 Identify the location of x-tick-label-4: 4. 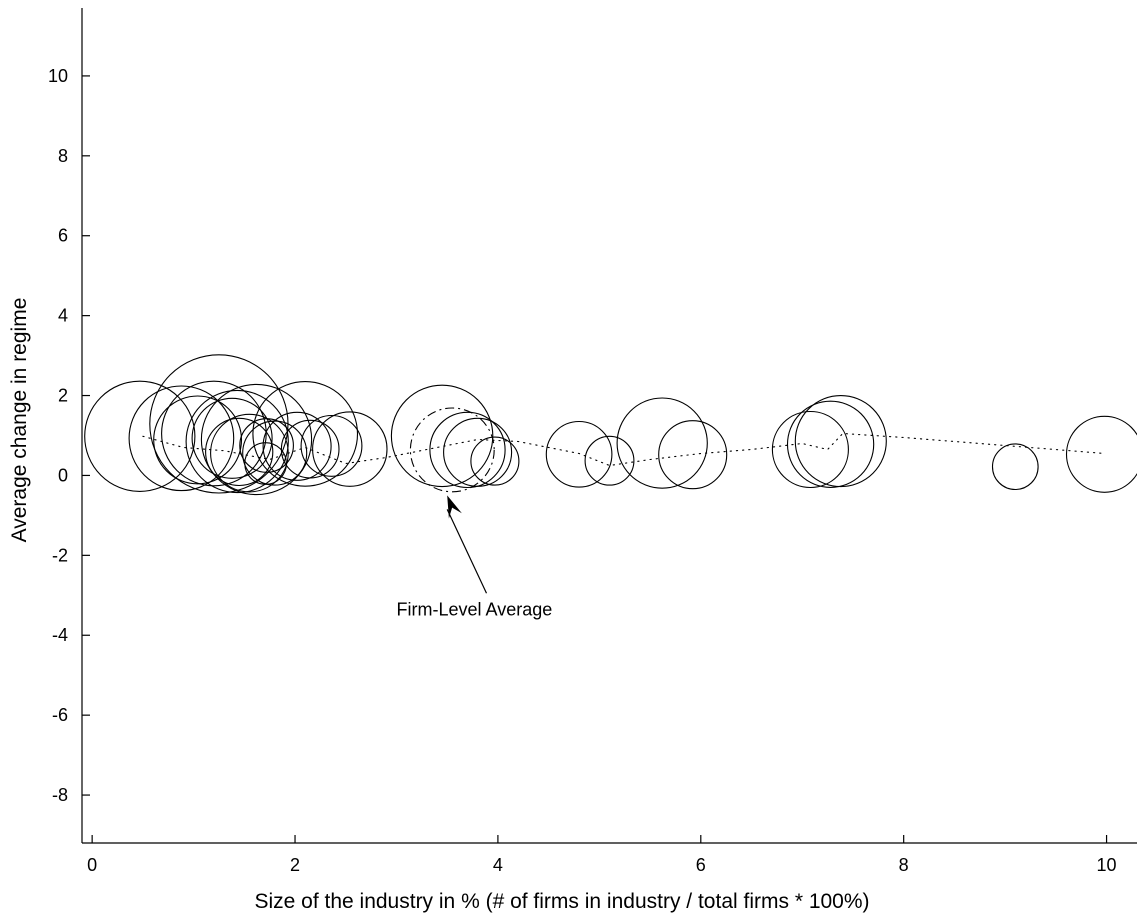
(498, 865).